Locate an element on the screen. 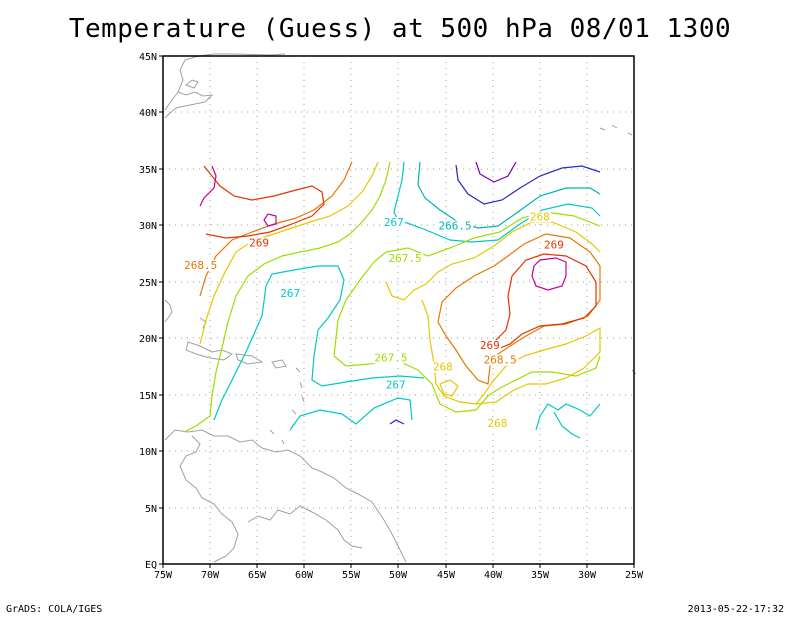 This screenshot has width=800, height=618. lat-labels: EQ 5N 10N 15N 20N 25N 30N 35N 40N 45N is located at coordinates (148, 311).